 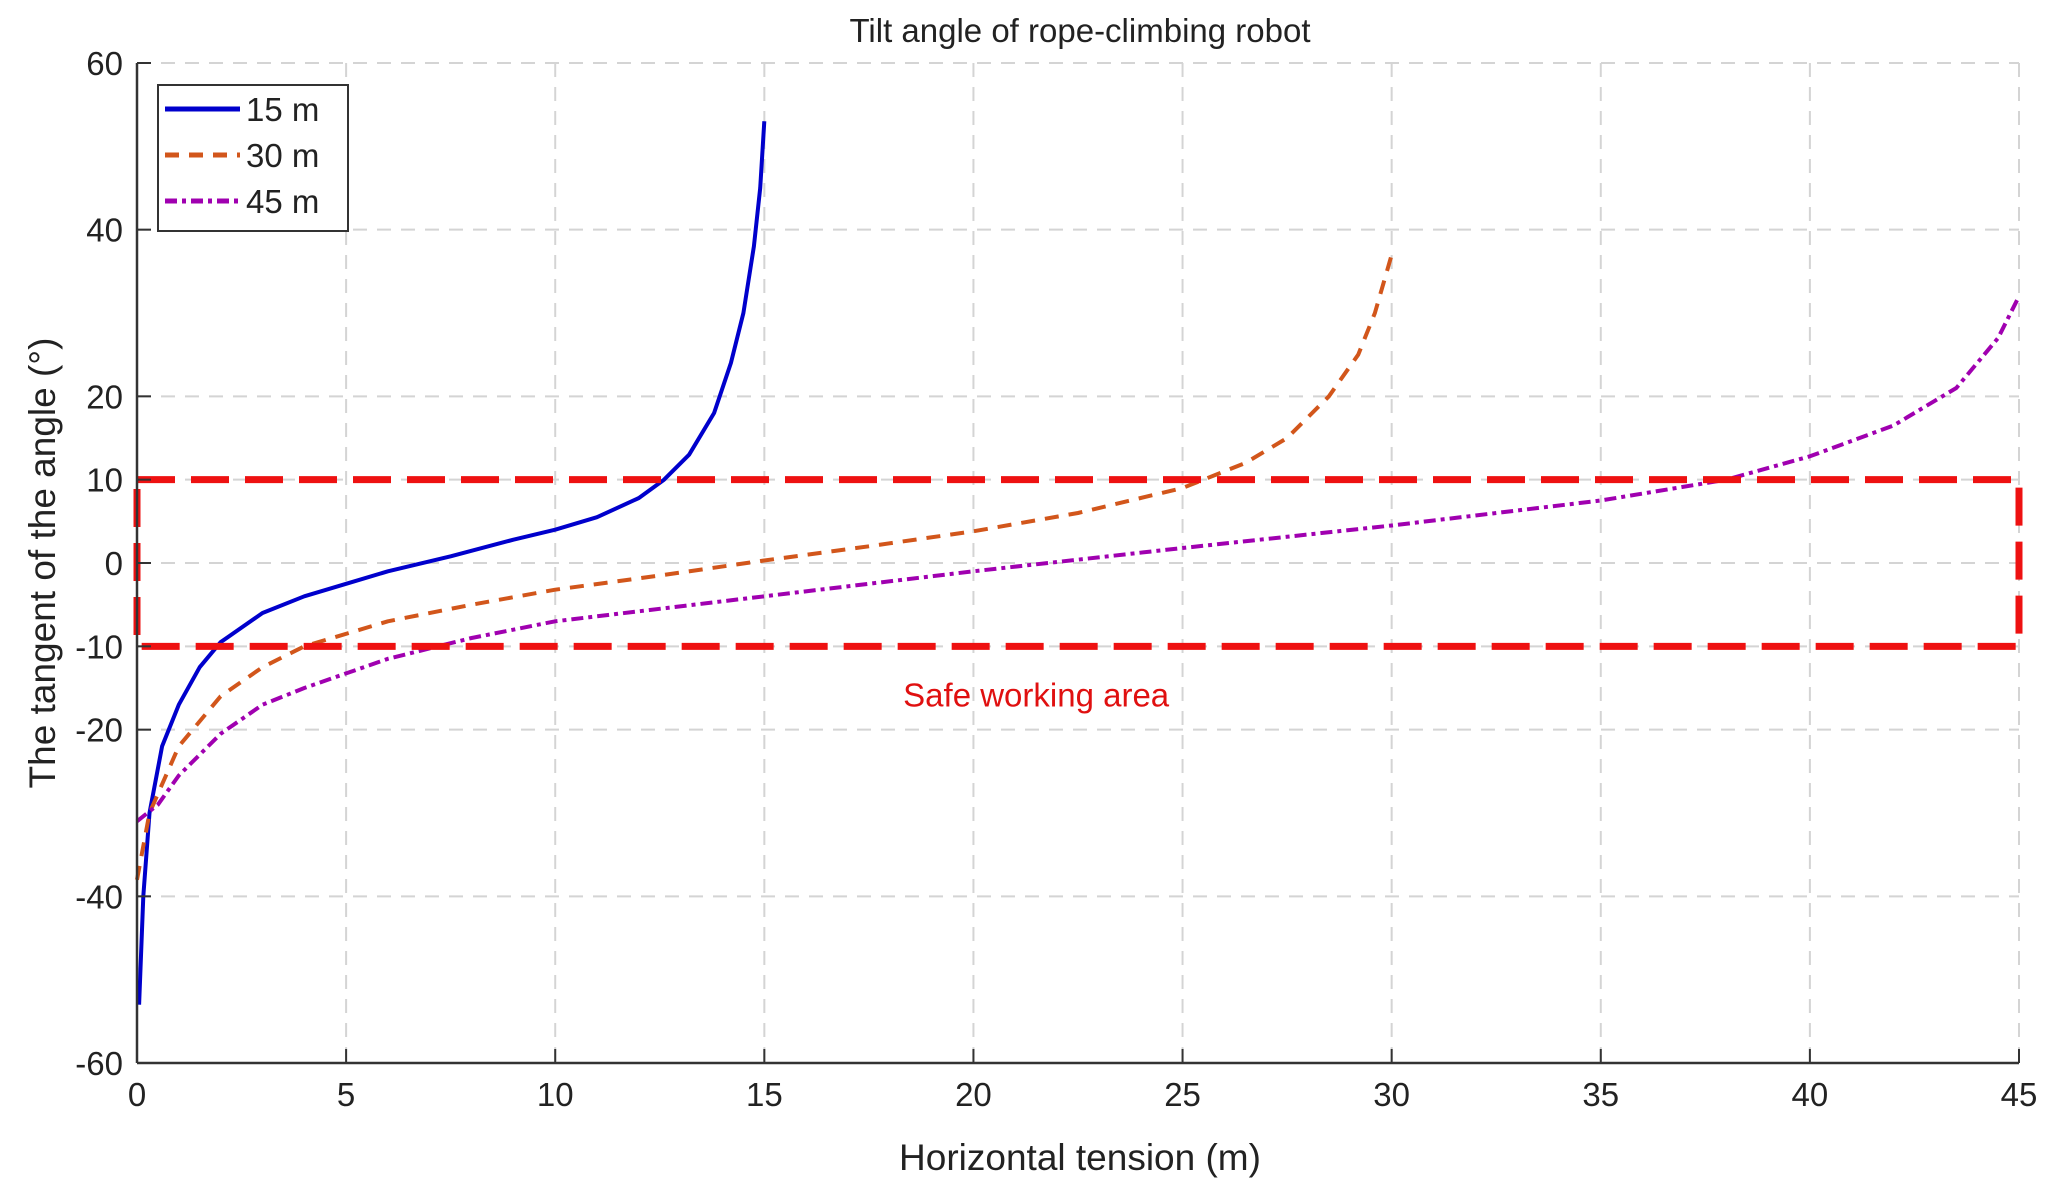 What do you see at coordinates (99, 646) in the screenshot?
I see `y-tick-label: -10` at bounding box center [99, 646].